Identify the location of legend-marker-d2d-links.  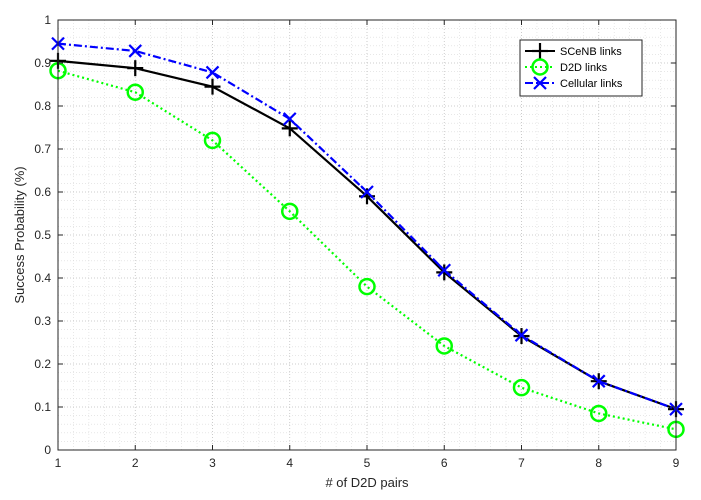
(540, 67).